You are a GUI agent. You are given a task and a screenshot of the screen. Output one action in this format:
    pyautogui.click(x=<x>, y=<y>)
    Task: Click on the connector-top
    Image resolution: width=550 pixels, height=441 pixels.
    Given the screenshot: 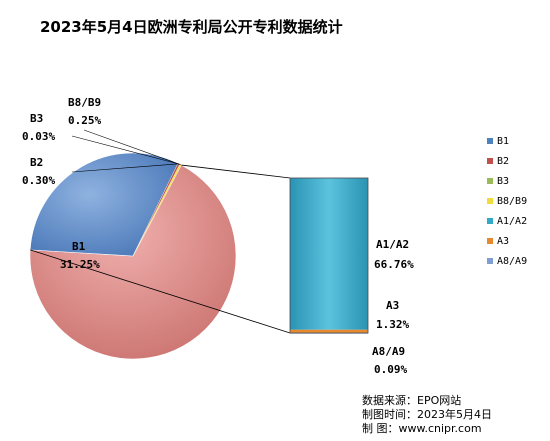 What is the action you would take?
    pyautogui.click(x=236, y=171)
    